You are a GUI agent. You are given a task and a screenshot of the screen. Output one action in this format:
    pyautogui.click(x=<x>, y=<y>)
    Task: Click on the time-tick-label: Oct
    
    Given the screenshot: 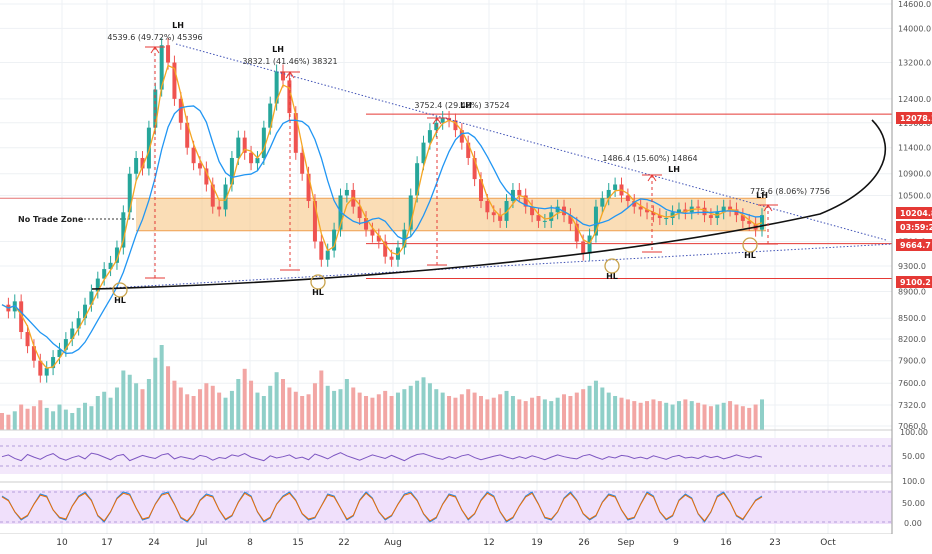 What is the action you would take?
    pyautogui.click(x=828, y=543)
    